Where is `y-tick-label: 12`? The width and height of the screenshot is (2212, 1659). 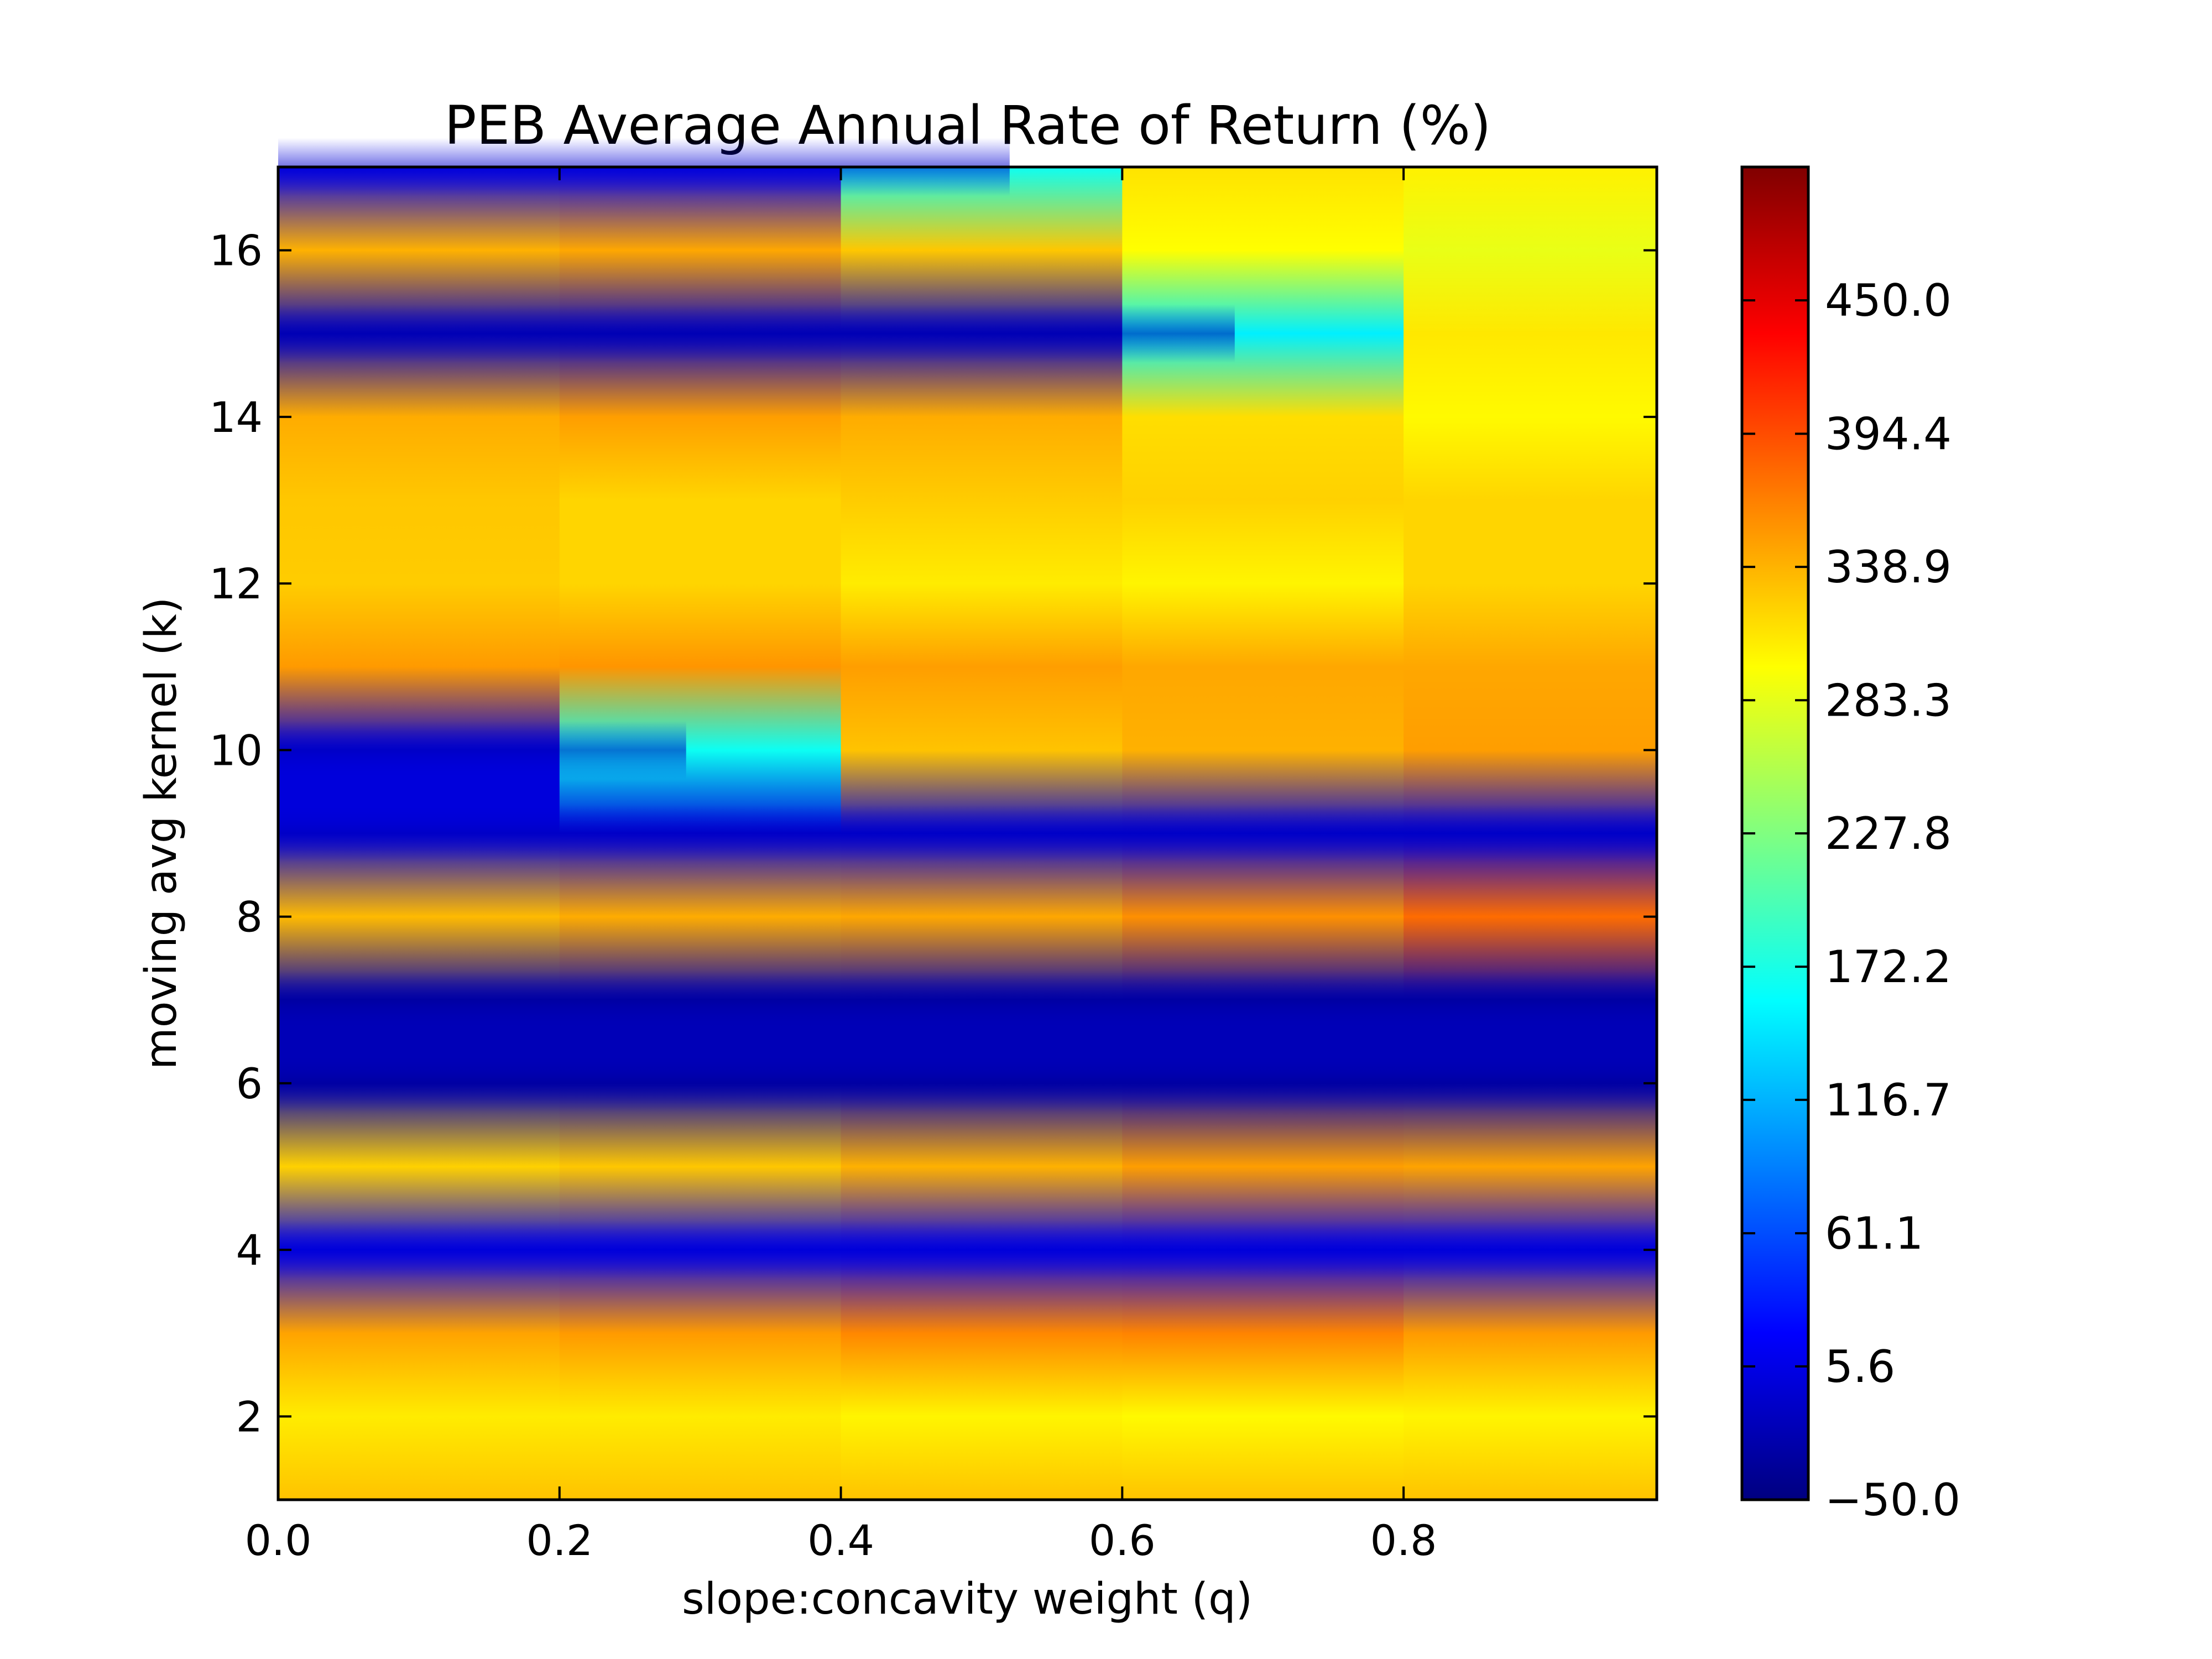
y-tick-label: 12 is located at coordinates (236, 583).